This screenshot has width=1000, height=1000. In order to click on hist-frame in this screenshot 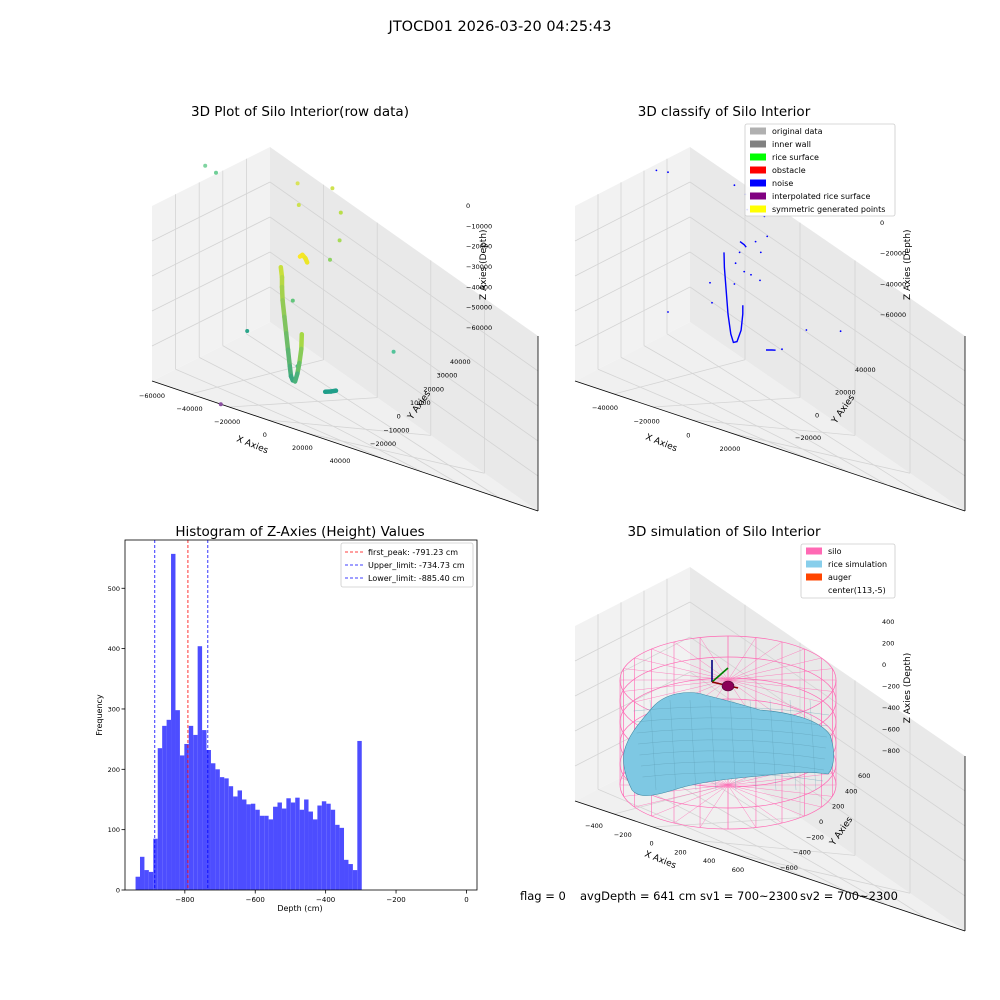, I will do `click(301, 715)`.